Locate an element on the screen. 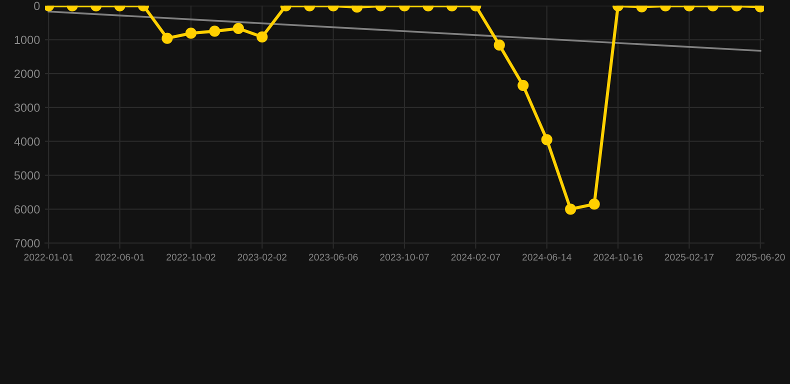  x-tick-label: 2024-02-07 is located at coordinates (475, 257).